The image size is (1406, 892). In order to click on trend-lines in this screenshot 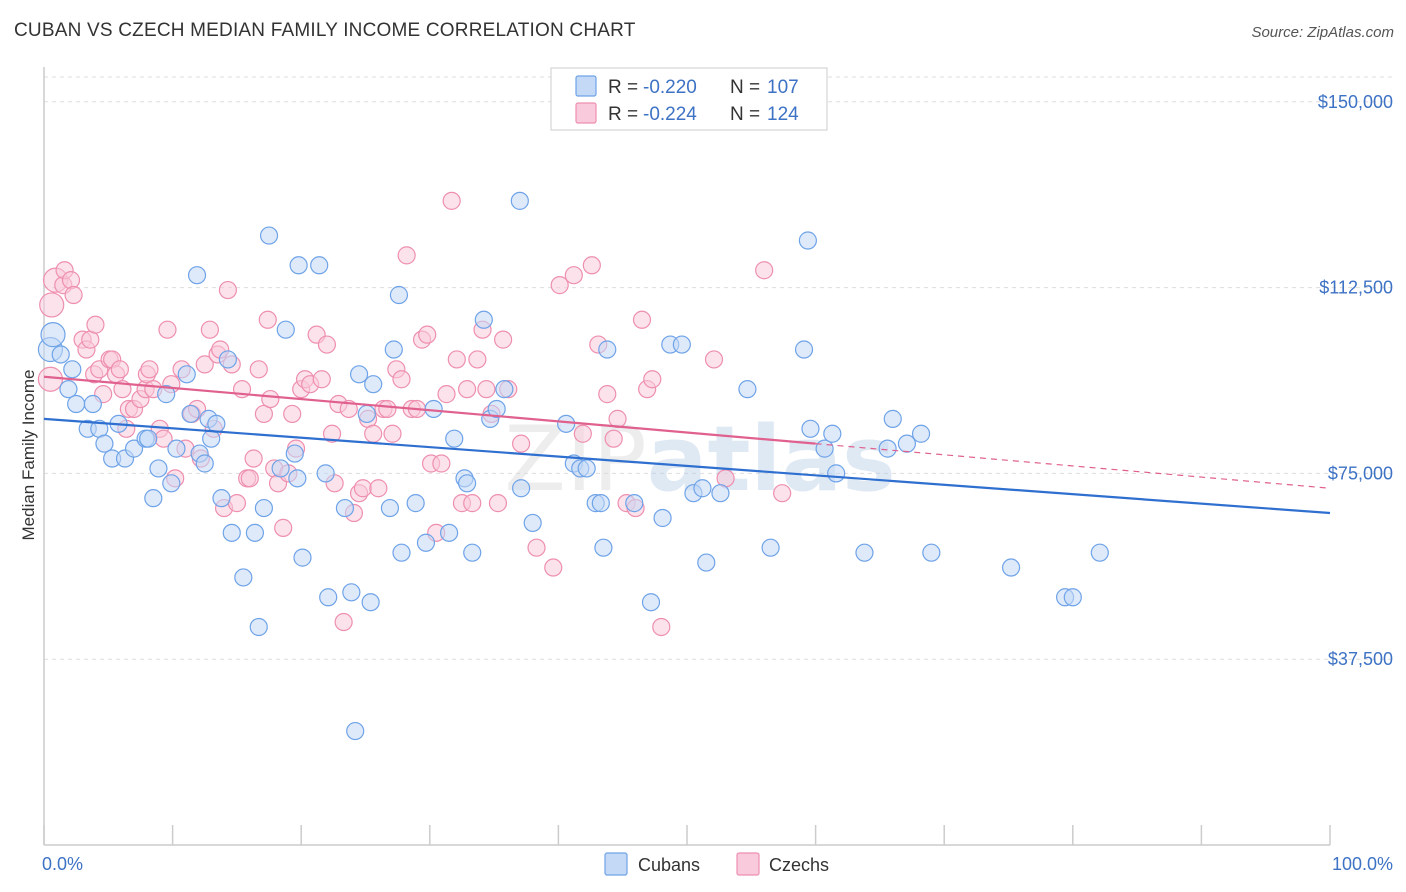, I will do `click(687, 445)`.